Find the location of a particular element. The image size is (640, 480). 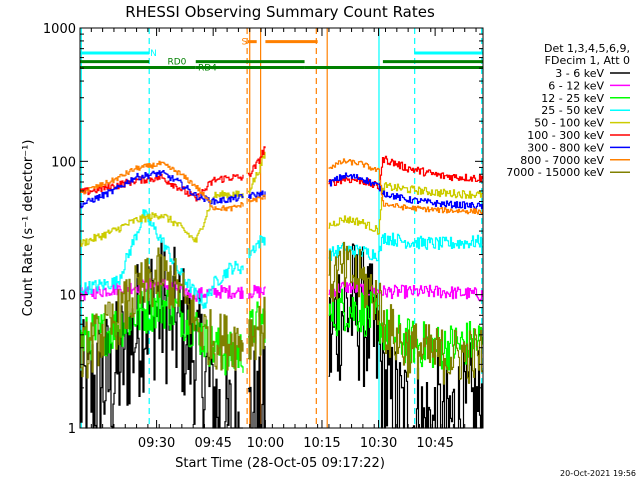

x-tick-label: 10:45 is located at coordinates (434, 443).